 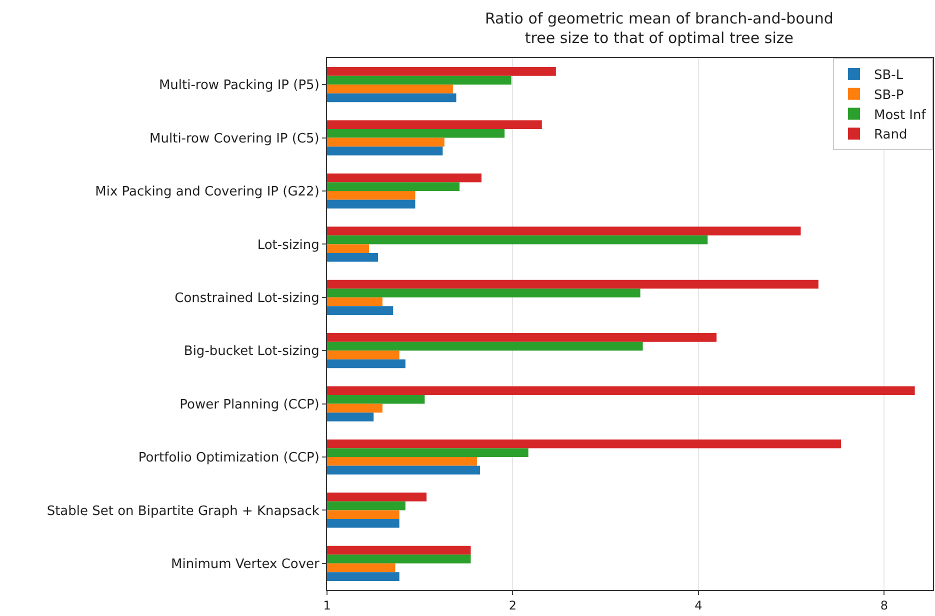 I want to click on x-tick-label: 2, so click(x=512, y=605).